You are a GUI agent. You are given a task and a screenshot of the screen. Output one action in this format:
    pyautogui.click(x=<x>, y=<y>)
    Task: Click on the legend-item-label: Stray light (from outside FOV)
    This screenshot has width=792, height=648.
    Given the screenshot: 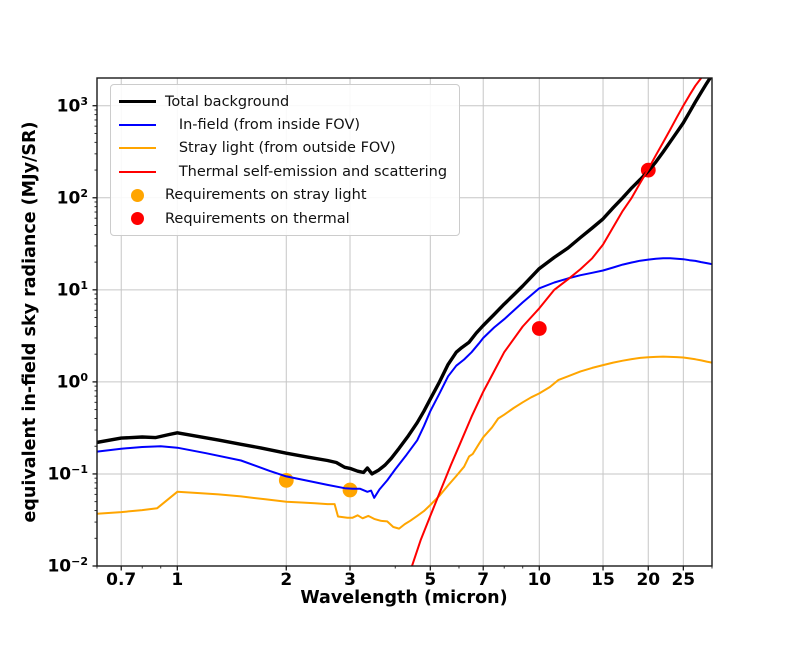 What is the action you would take?
    pyautogui.click(x=280, y=148)
    